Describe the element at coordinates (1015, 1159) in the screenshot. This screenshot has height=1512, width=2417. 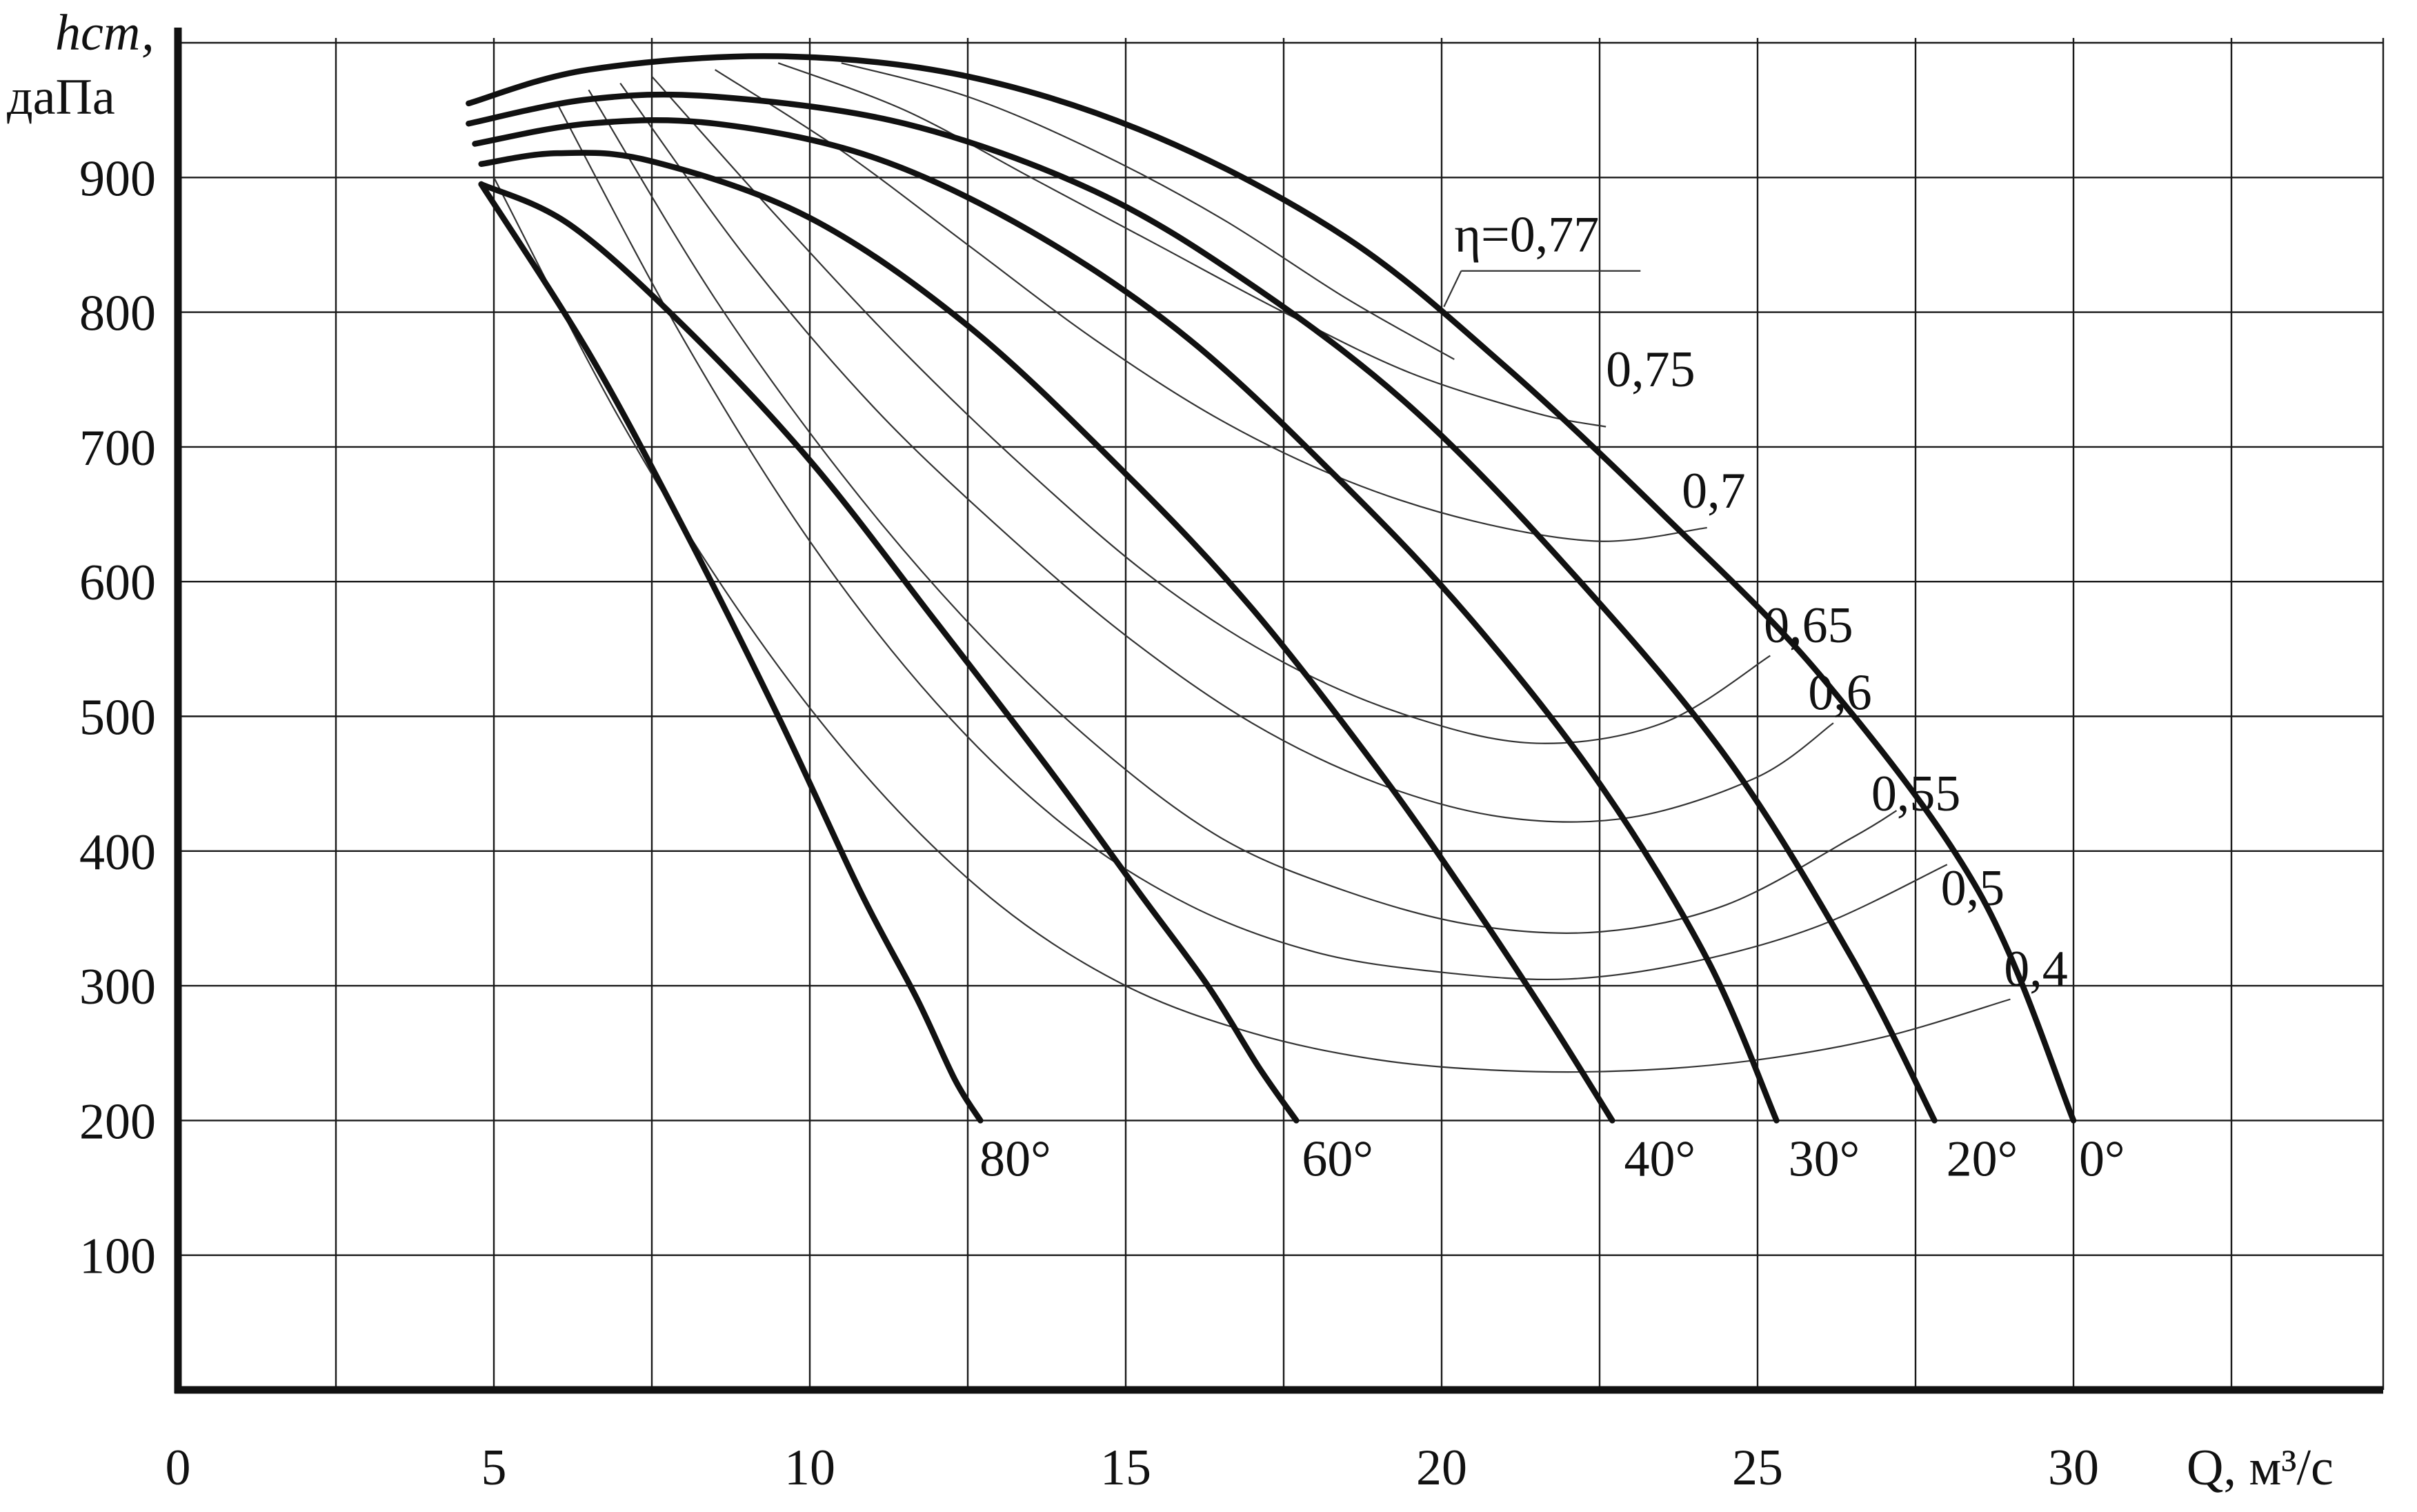
I see `angle-label: 80°` at that location.